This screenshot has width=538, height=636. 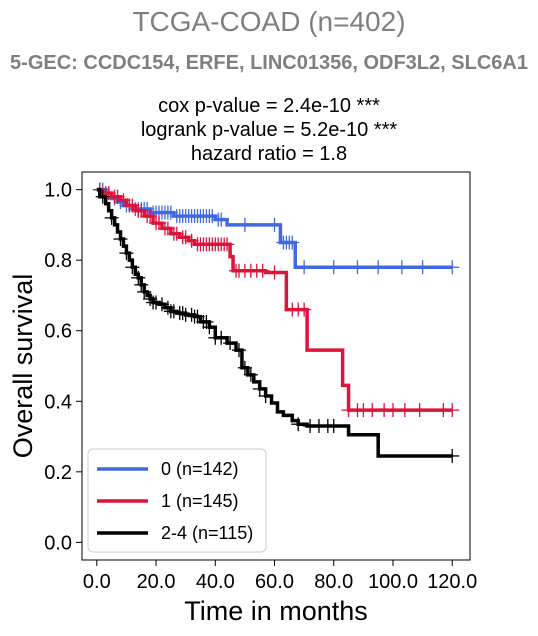 What do you see at coordinates (207, 533) in the screenshot?
I see `legend-label: 2-4 (n=115)` at bounding box center [207, 533].